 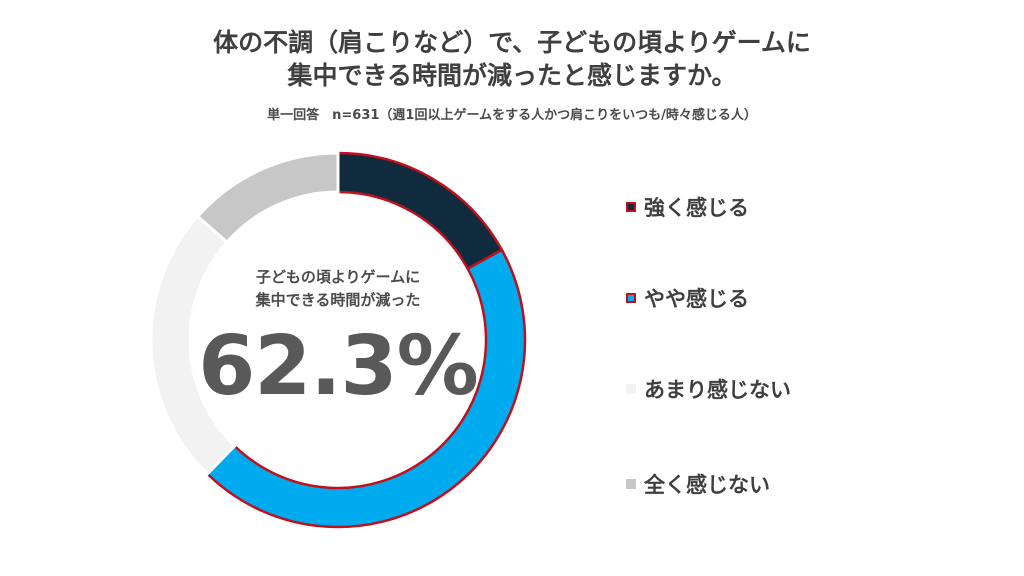 What do you see at coordinates (420, 211) in the screenshot?
I see `donut-slice-strongly` at bounding box center [420, 211].